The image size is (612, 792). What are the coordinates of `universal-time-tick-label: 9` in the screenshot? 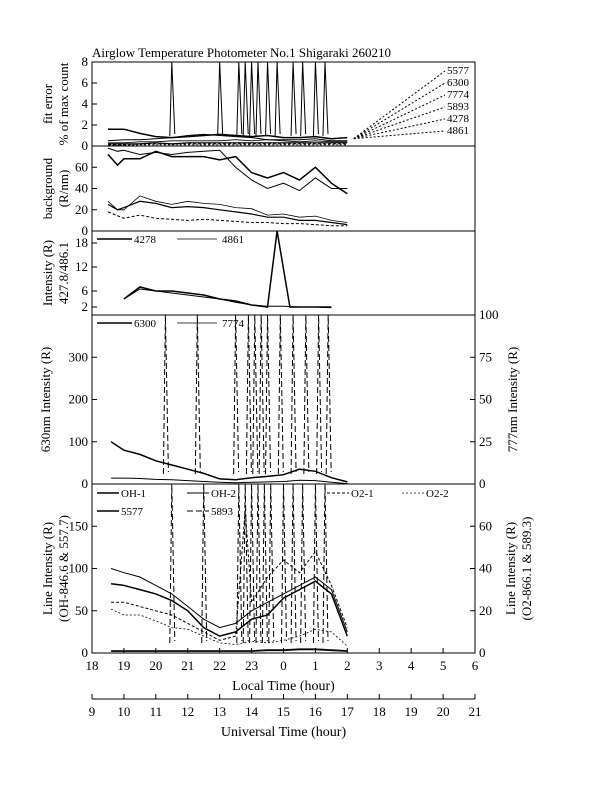 It's located at (92, 711).